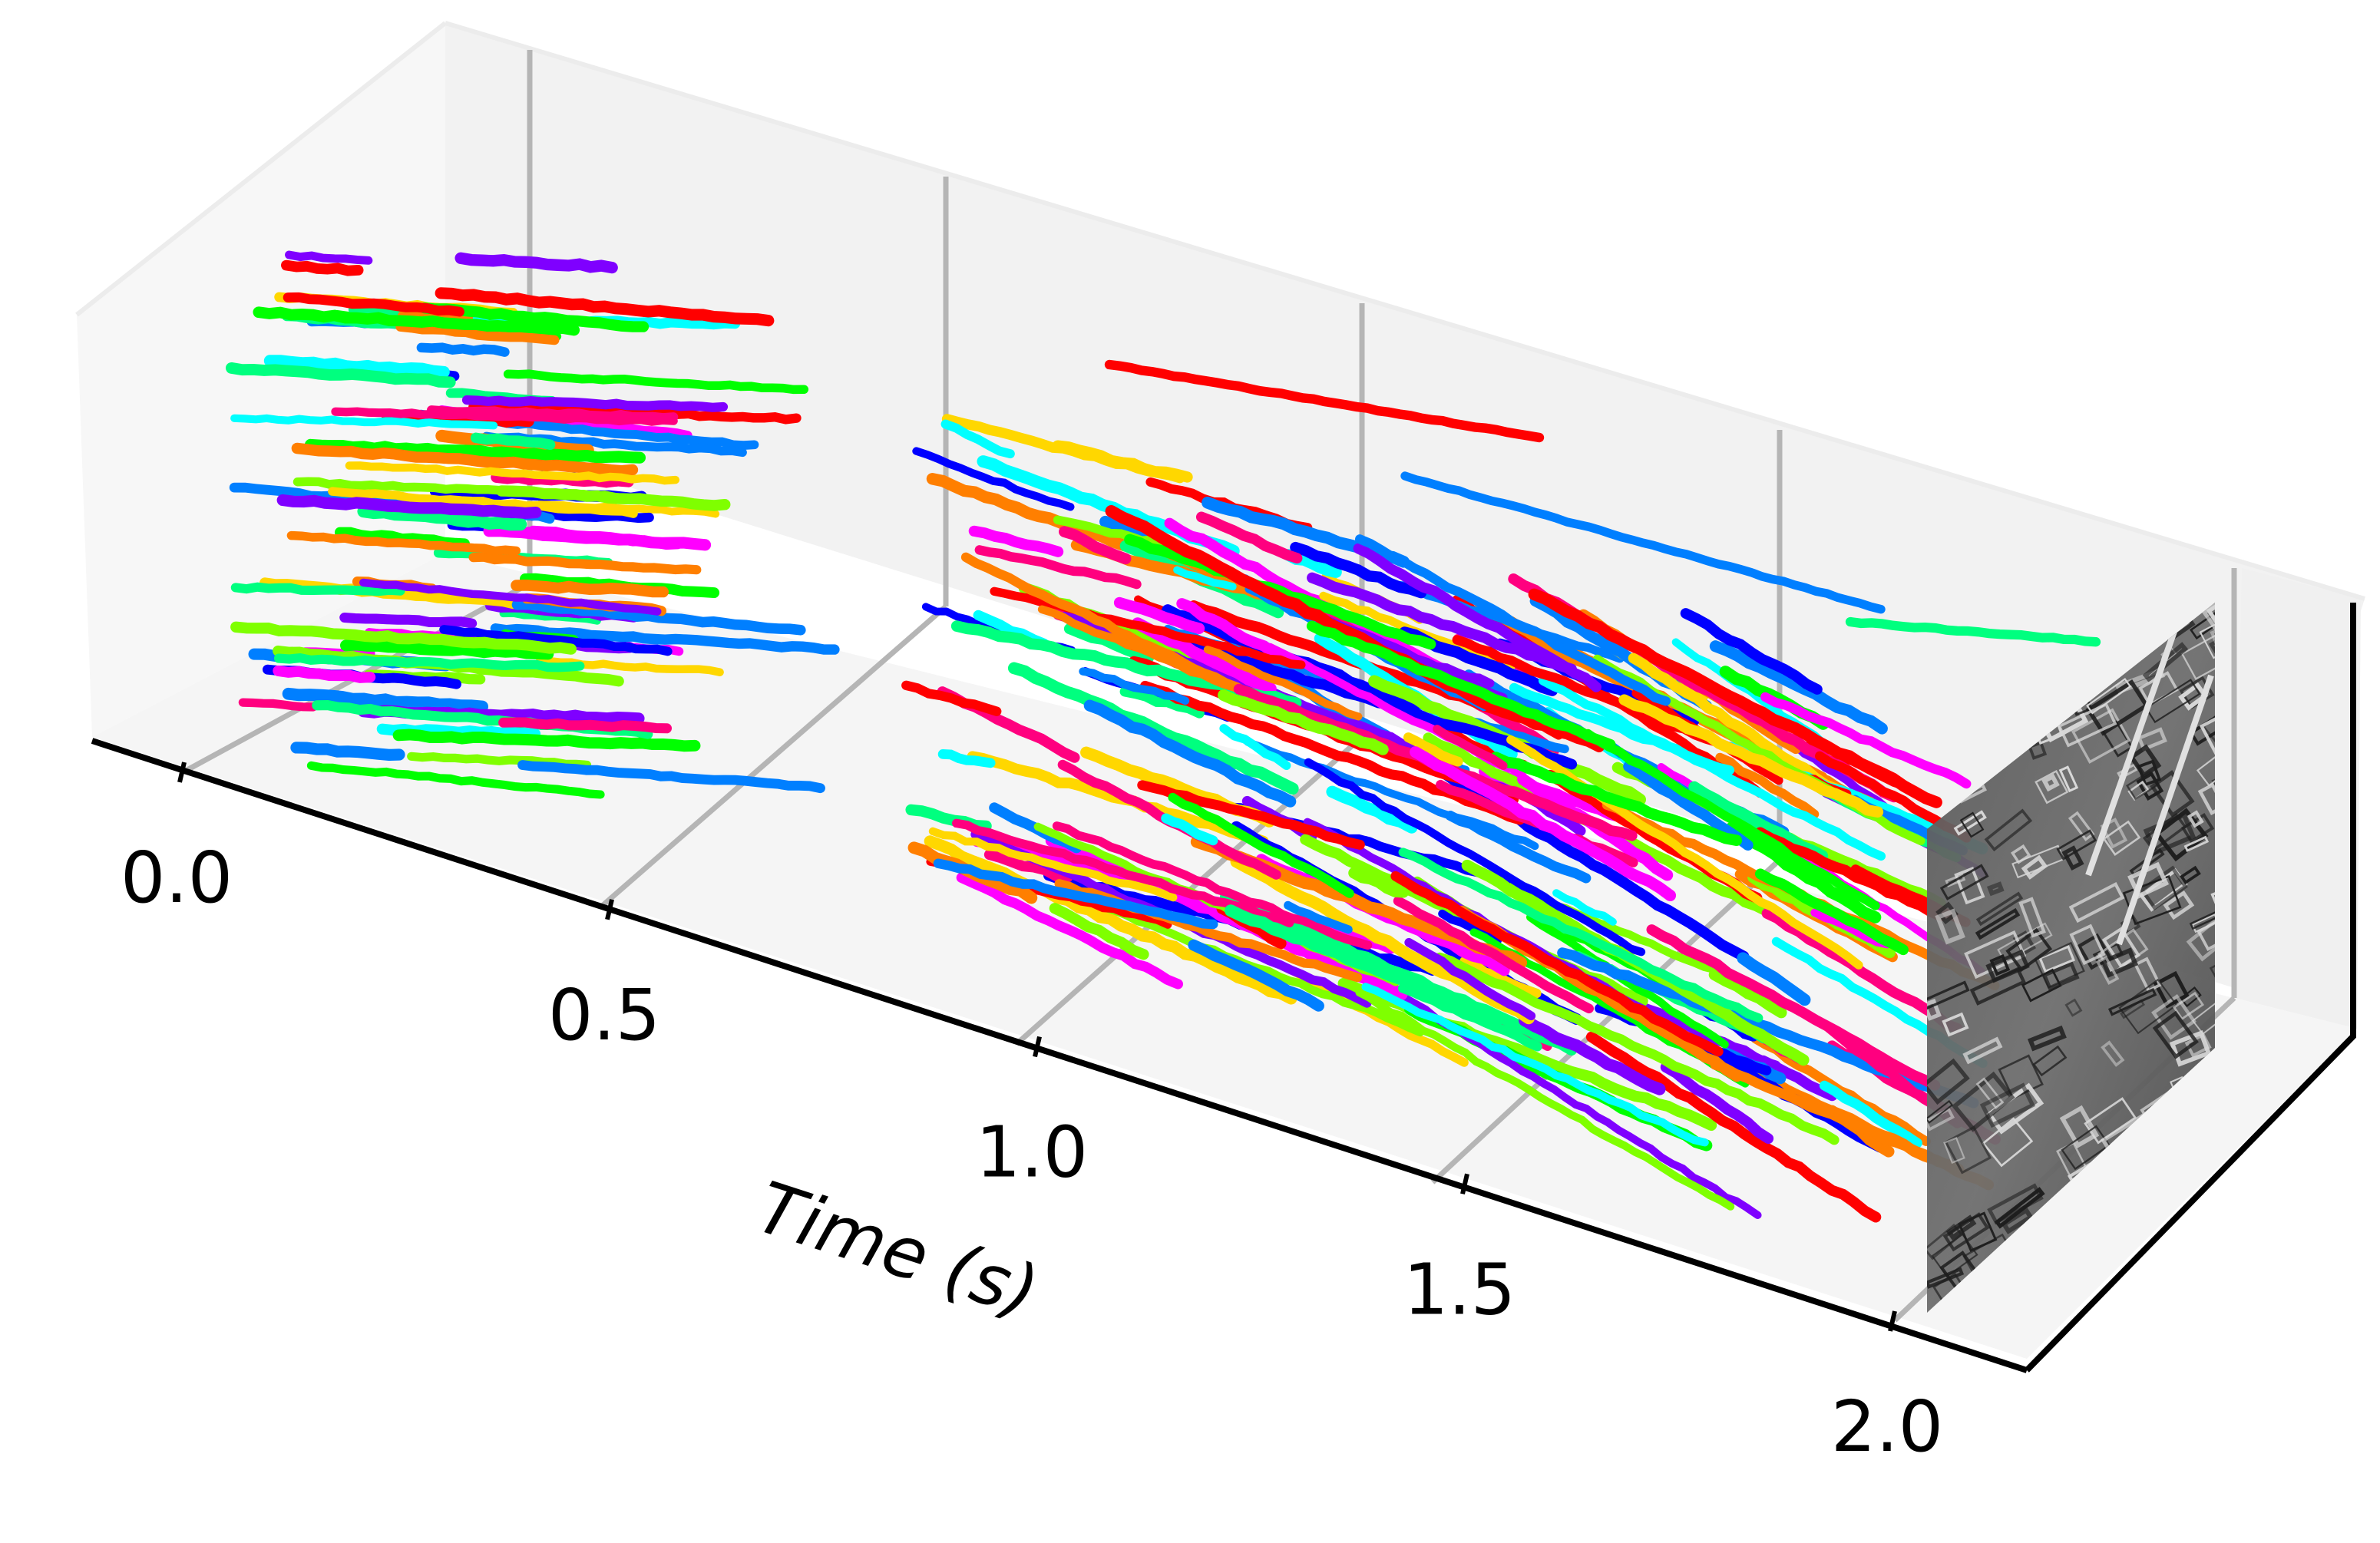 The height and width of the screenshot is (1543, 2380). I want to click on x-tick-label: 1.5, so click(1459, 1289).